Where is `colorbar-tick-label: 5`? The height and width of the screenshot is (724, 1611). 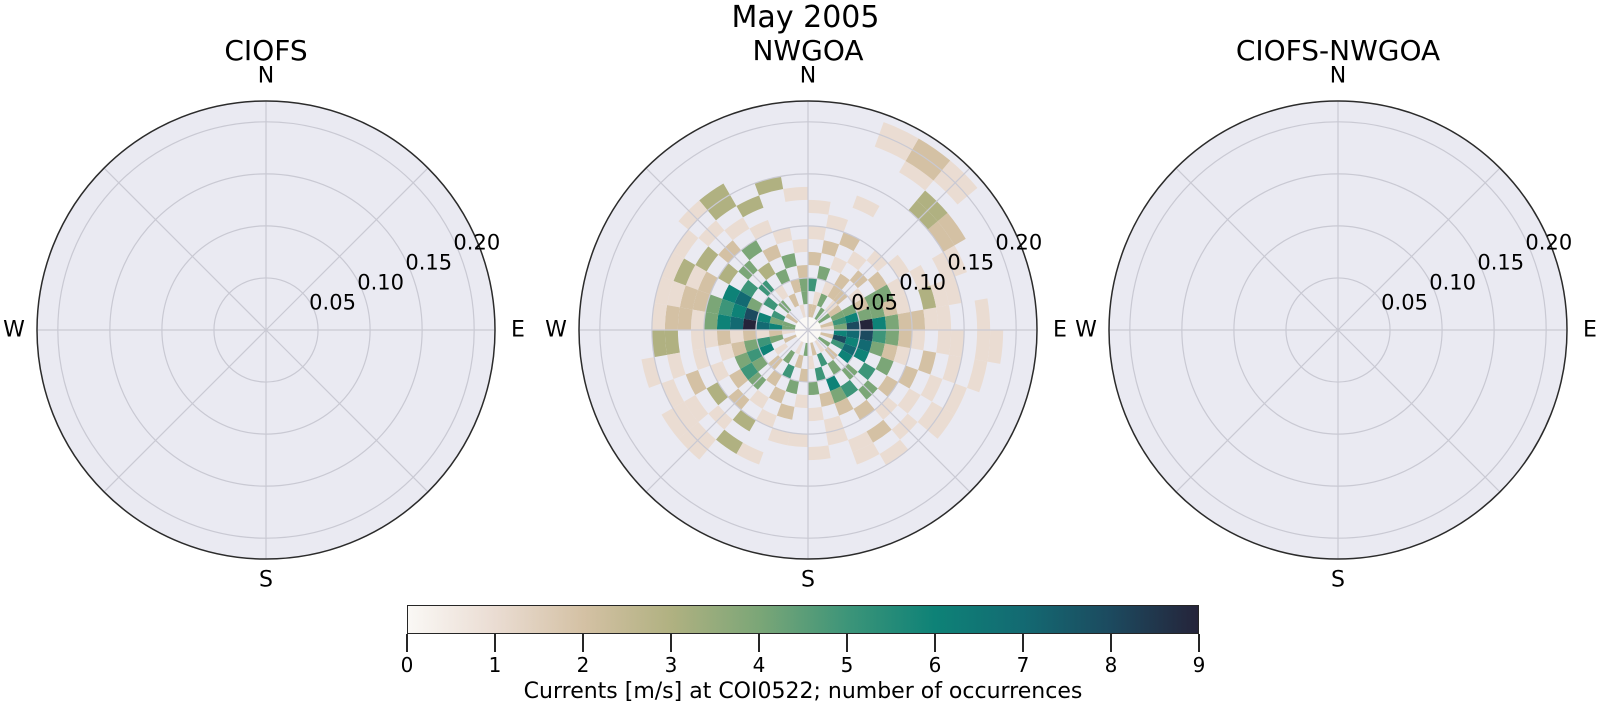 colorbar-tick-label: 5 is located at coordinates (847, 665).